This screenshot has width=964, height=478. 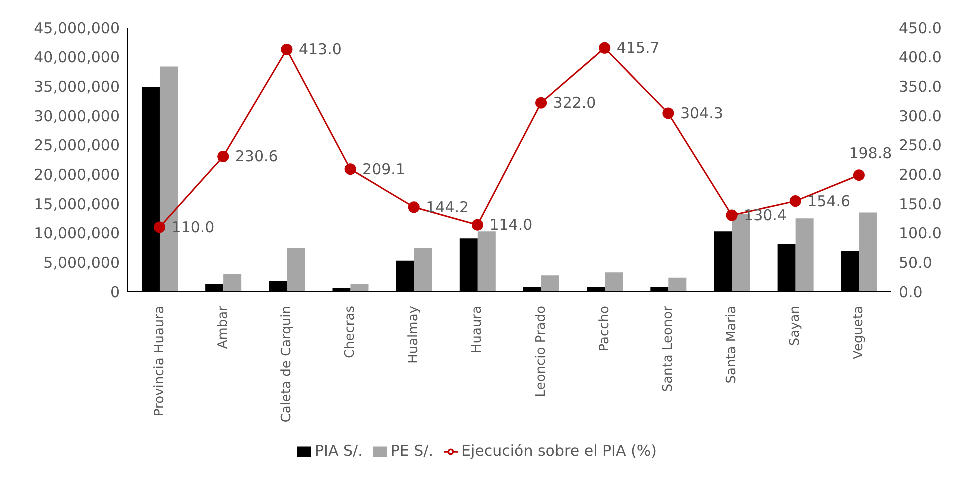 What do you see at coordinates (77, 204) in the screenshot?
I see `y-tick-label: 15,000,000` at bounding box center [77, 204].